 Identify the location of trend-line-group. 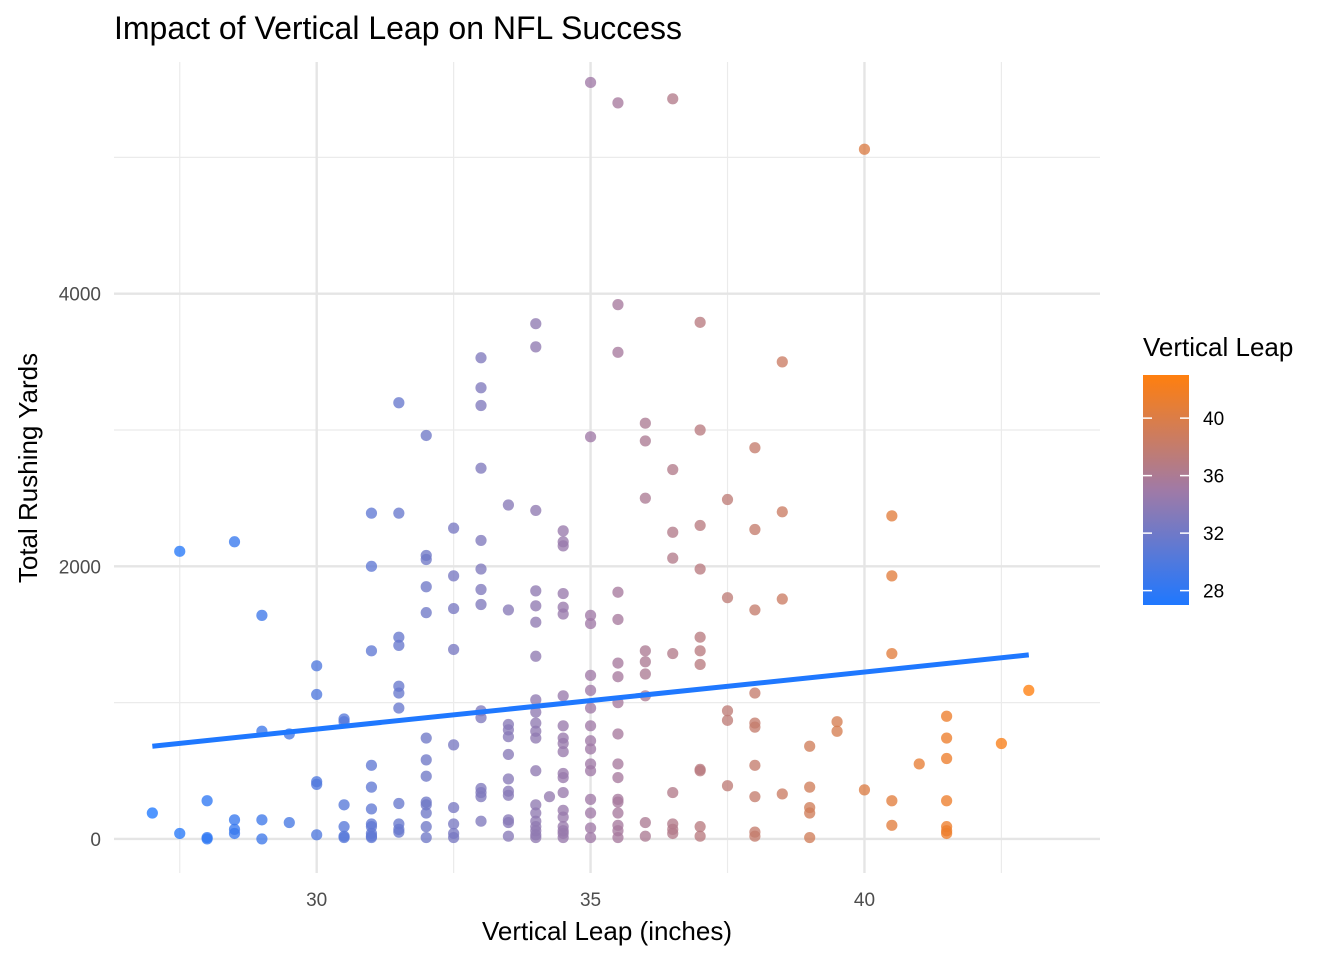
(591, 700).